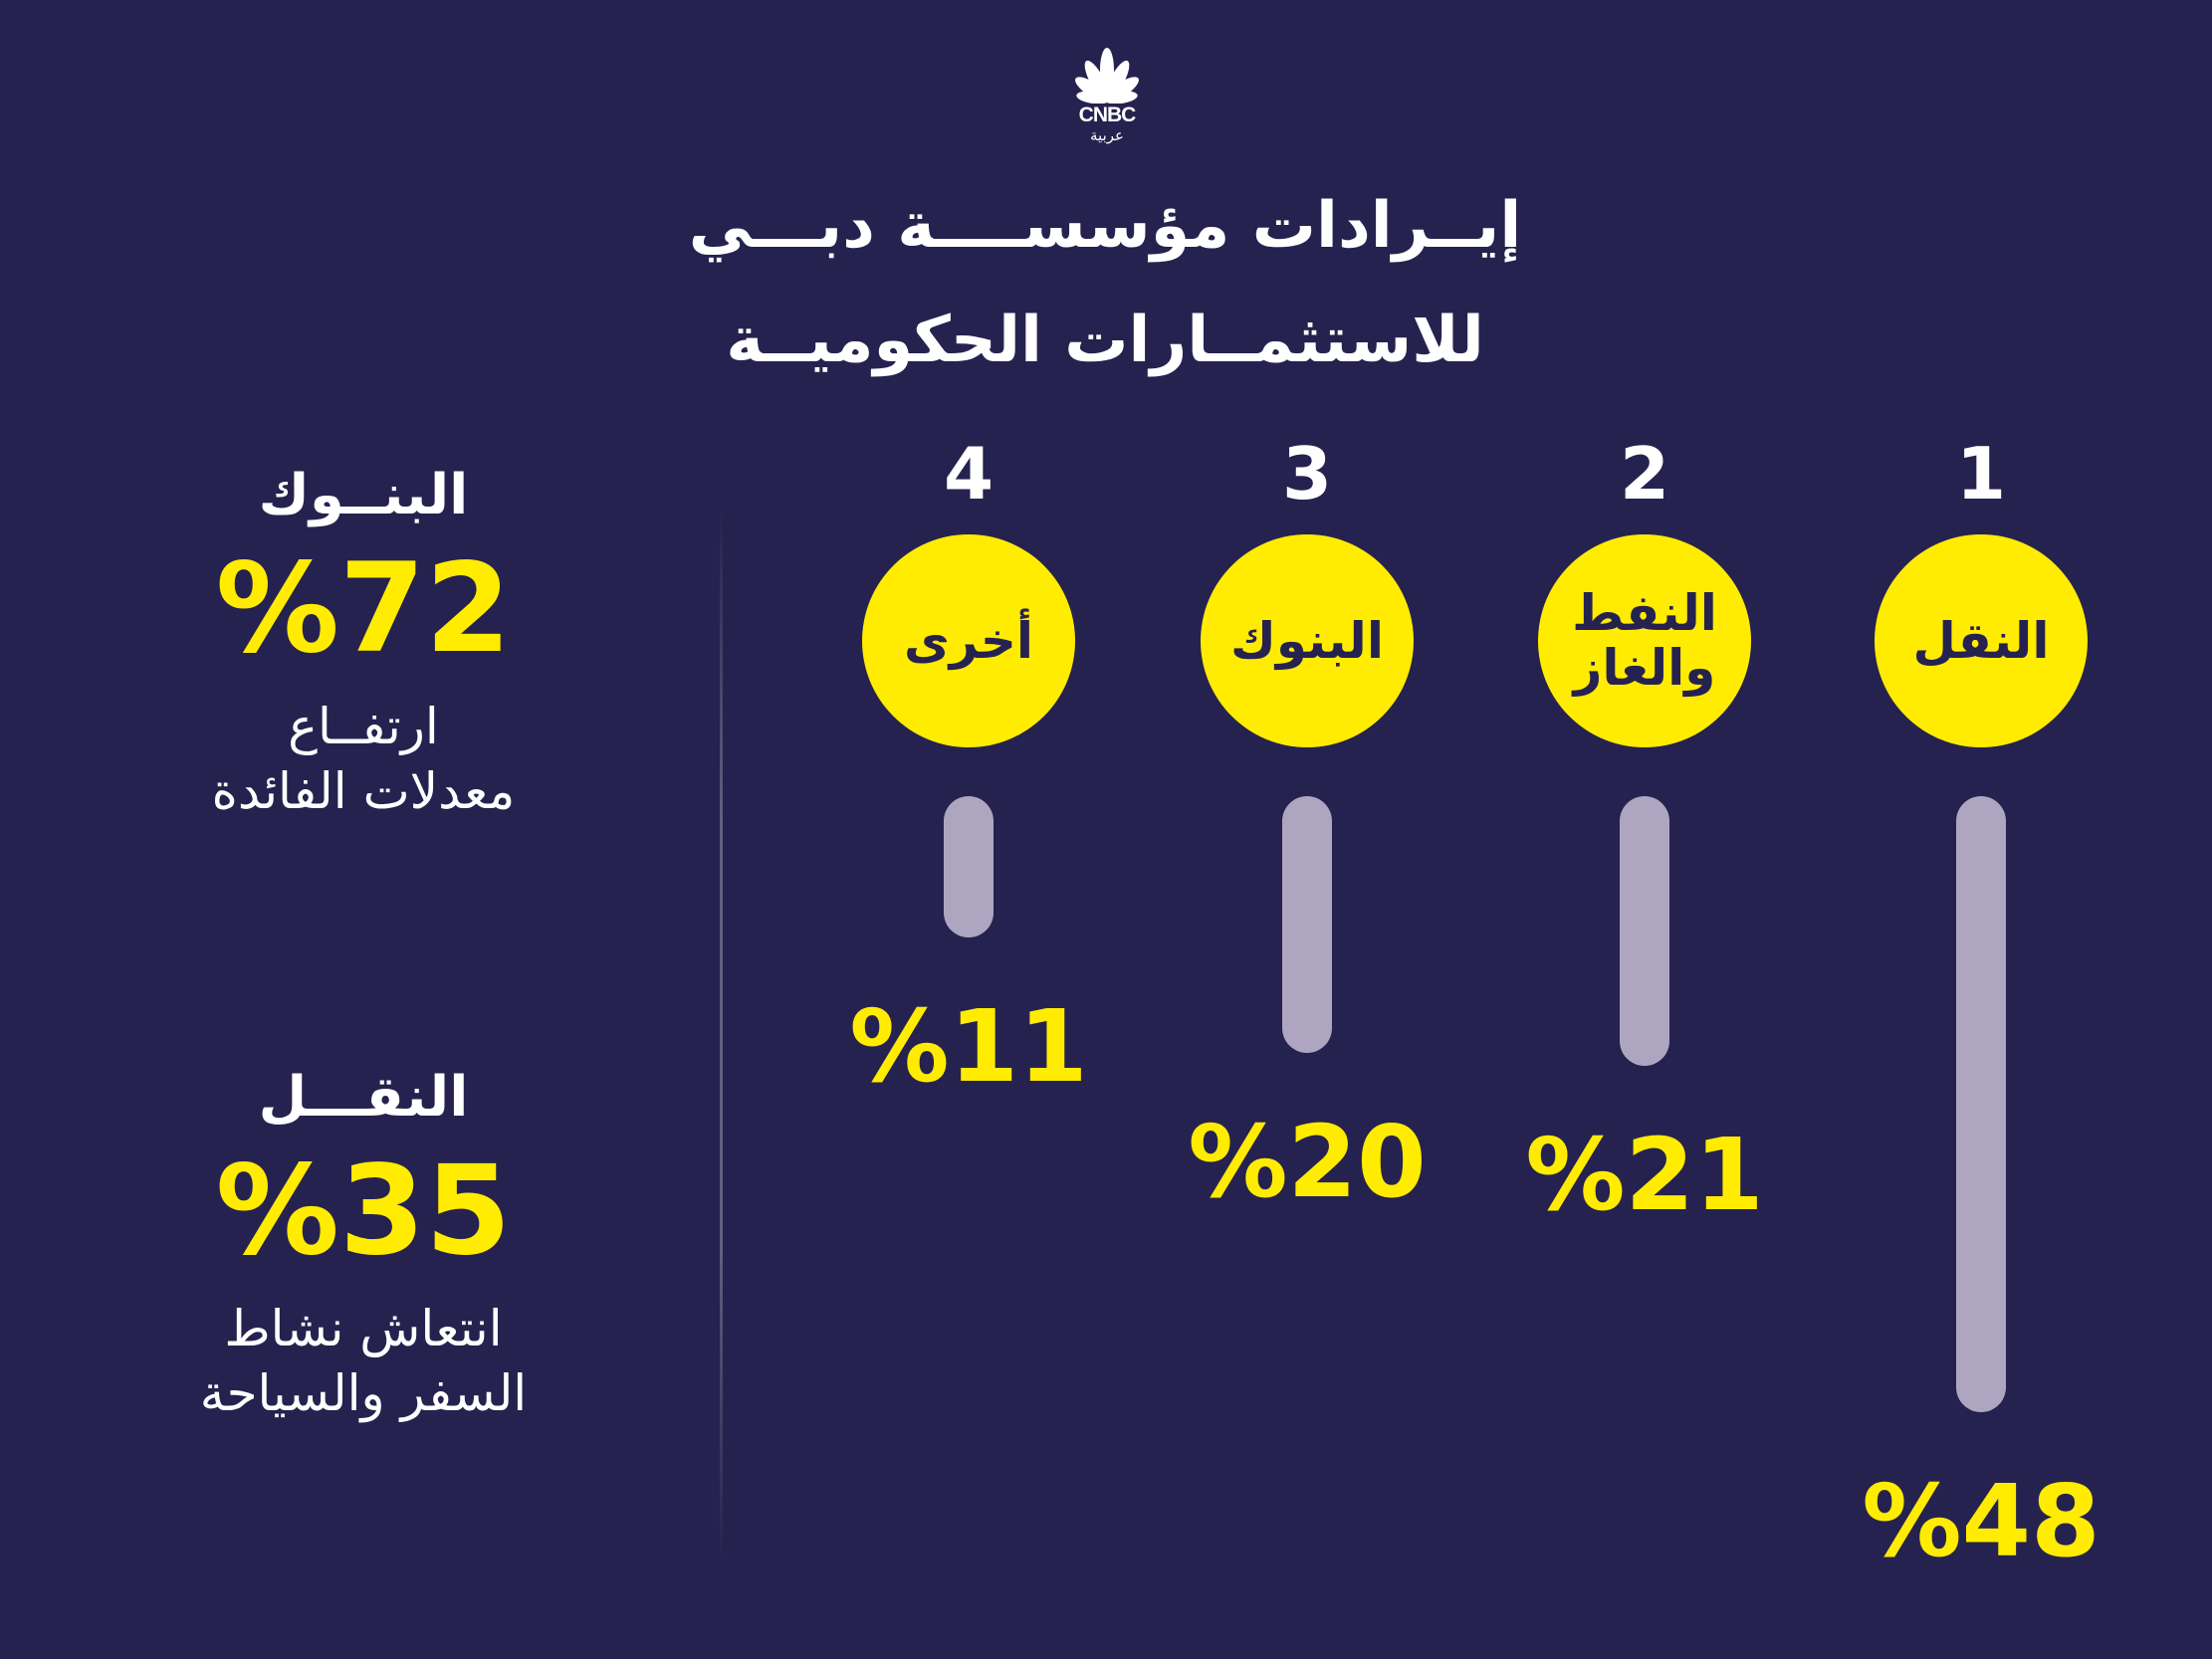 The height and width of the screenshot is (1659, 2212). Describe the element at coordinates (363, 1361) in the screenshot. I see `side-stat-desc: انتعاش نشاط السفر والسياحة` at that location.